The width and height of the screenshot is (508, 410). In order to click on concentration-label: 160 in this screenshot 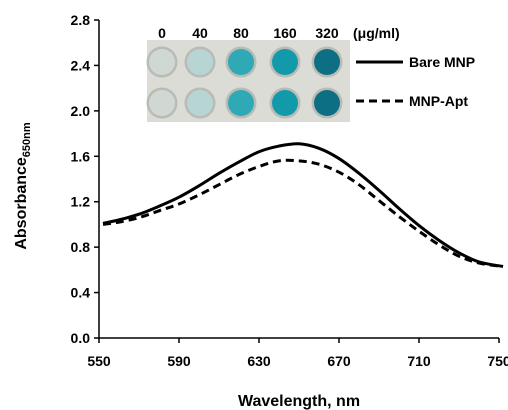, I will do `click(285, 33)`.